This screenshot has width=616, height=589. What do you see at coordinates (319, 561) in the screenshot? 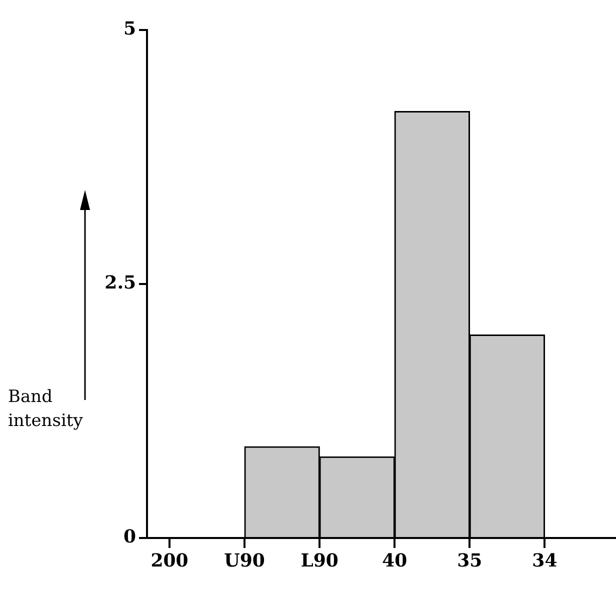
I see `x-tick-label: L90` at bounding box center [319, 561].